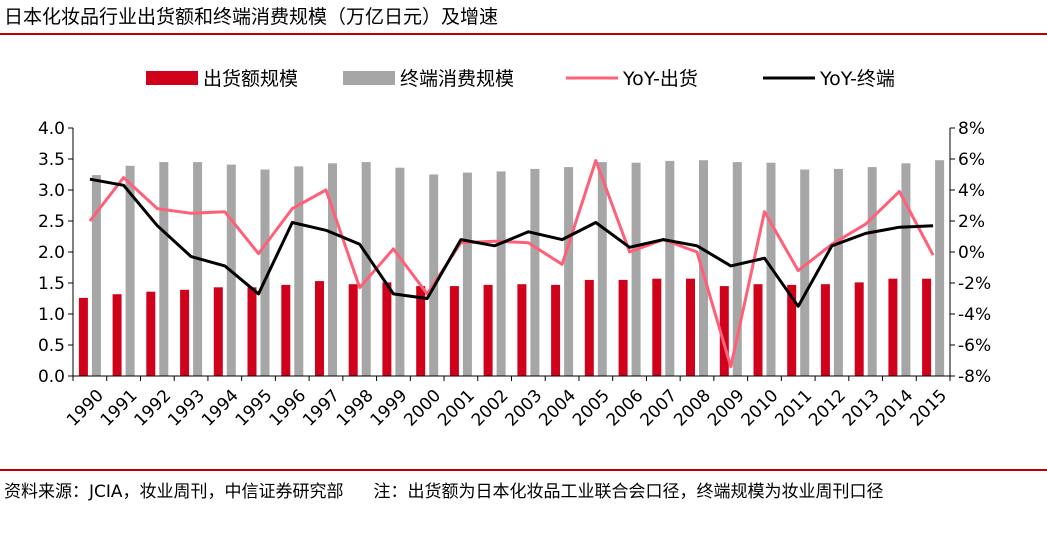  Describe the element at coordinates (625, 408) in the screenshot. I see `x-tick-label-2006: 2006` at that location.